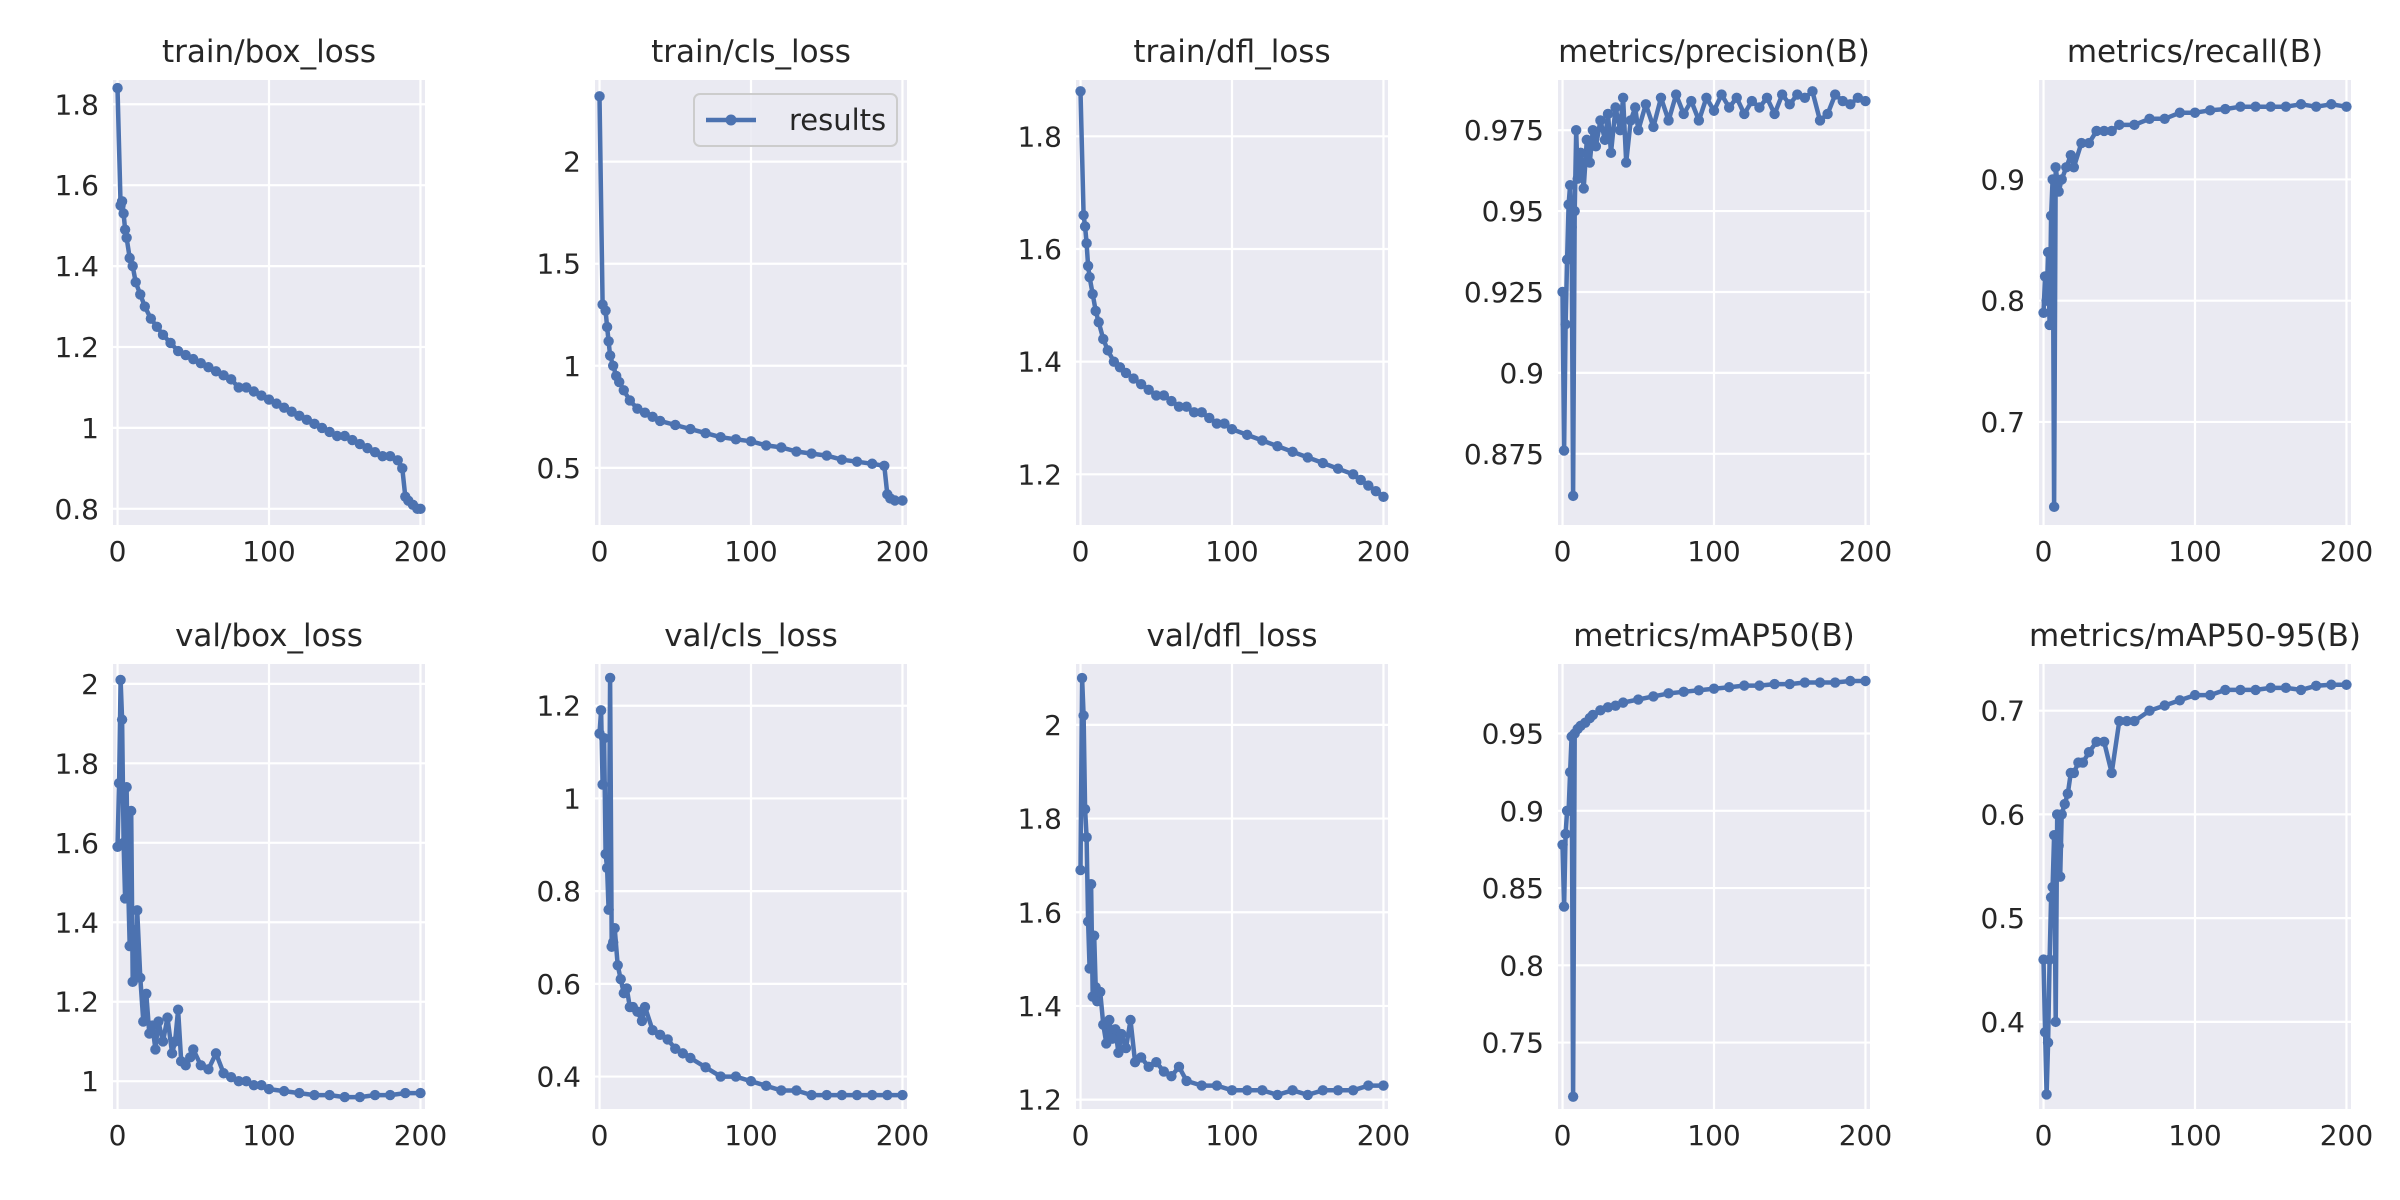 The image size is (2400, 1200). Describe the element at coordinates (269, 52) in the screenshot. I see `panel-title: train/box_loss` at that location.